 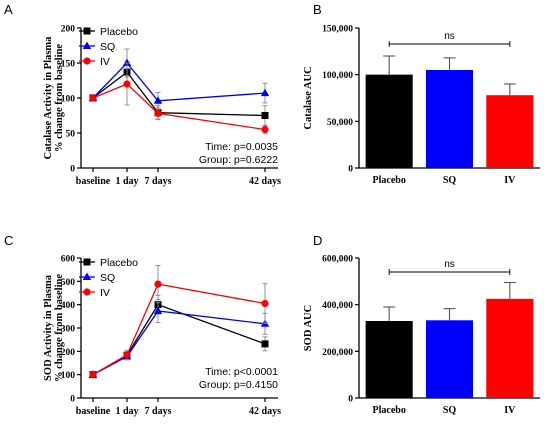 I want to click on panel-c-y-tick-label: 0, so click(x=72, y=400).